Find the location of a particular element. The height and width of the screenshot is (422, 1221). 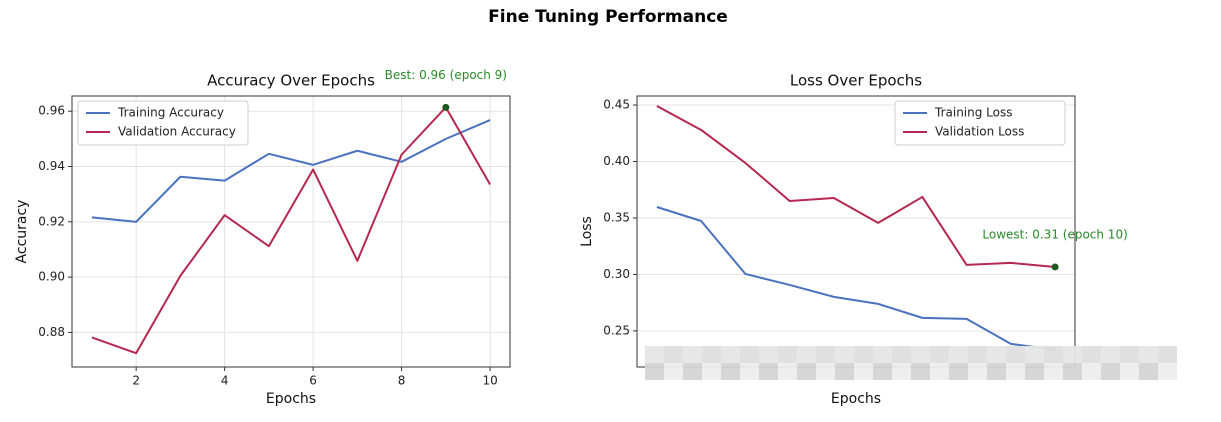

y-tick-label: 0.45 is located at coordinates (616, 105).